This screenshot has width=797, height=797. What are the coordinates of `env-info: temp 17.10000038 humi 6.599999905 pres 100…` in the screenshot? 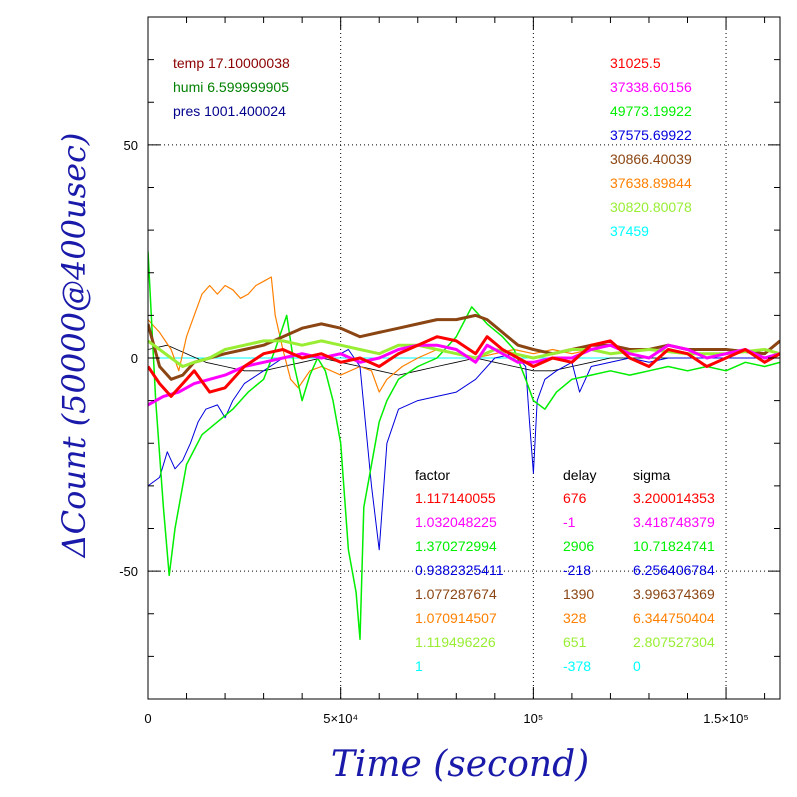 It's located at (231, 87).